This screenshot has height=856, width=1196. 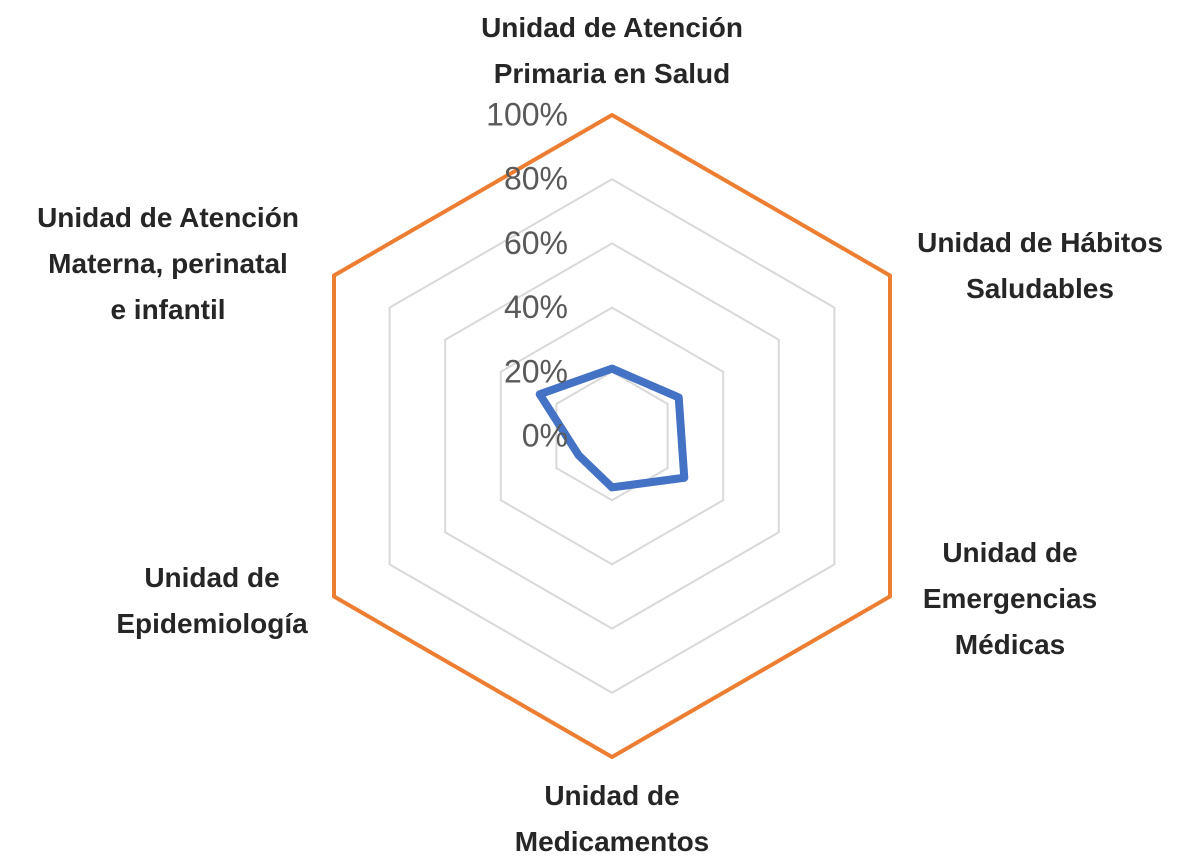 I want to click on category-label: Unidad de Emergencias Médicas, so click(x=1010, y=598).